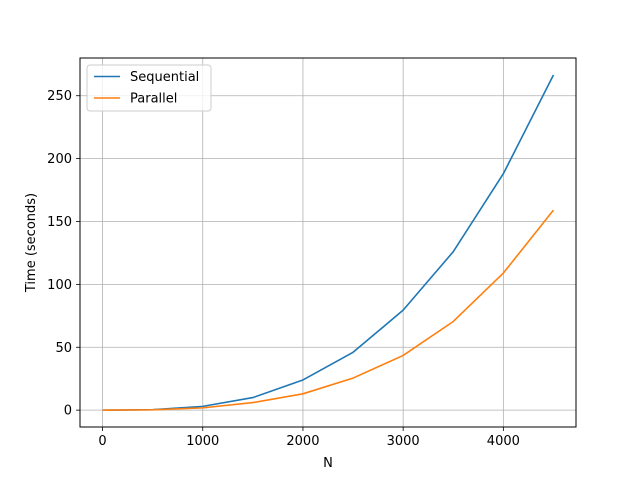 The width and height of the screenshot is (640, 480). What do you see at coordinates (59, 285) in the screenshot?
I see `y-tick-label: 100` at bounding box center [59, 285].